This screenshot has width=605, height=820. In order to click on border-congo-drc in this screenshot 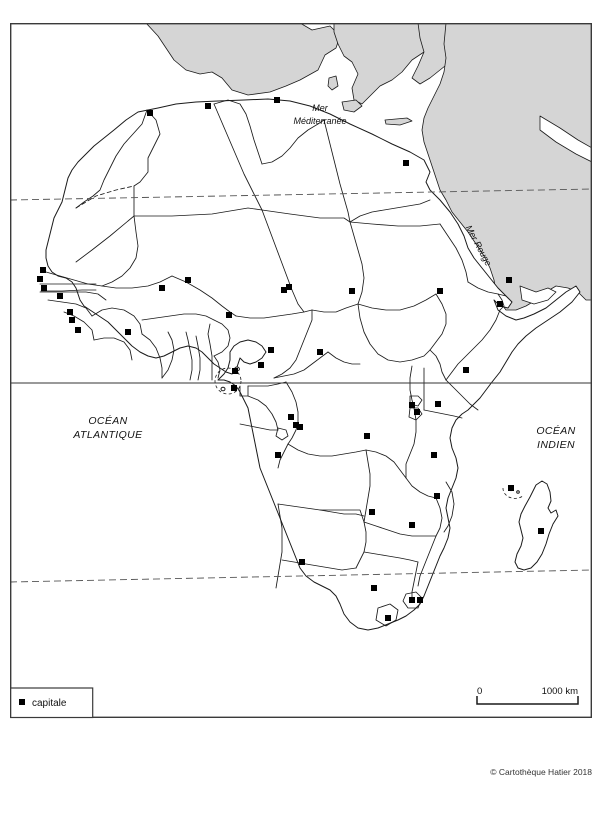, I will do `click(292, 413)`.